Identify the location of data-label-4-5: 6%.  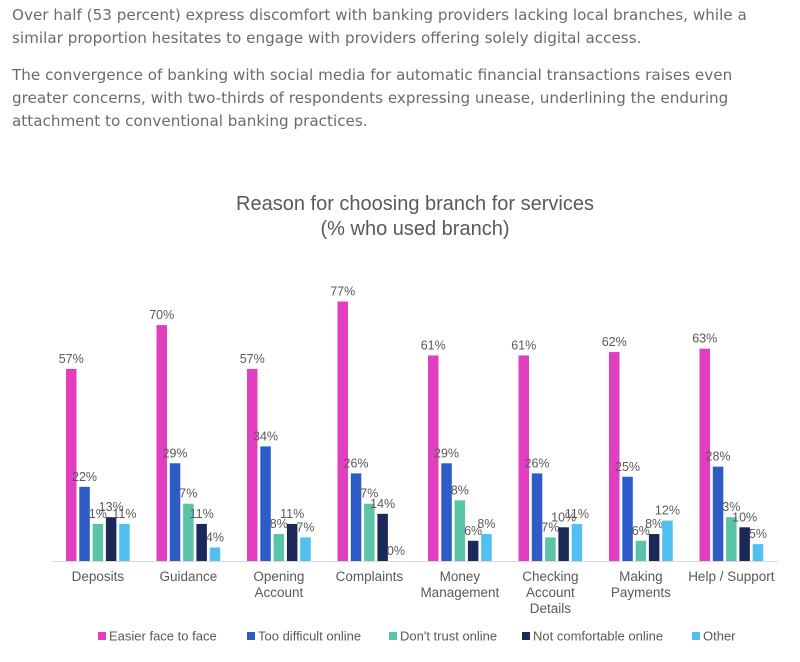
(473, 531).